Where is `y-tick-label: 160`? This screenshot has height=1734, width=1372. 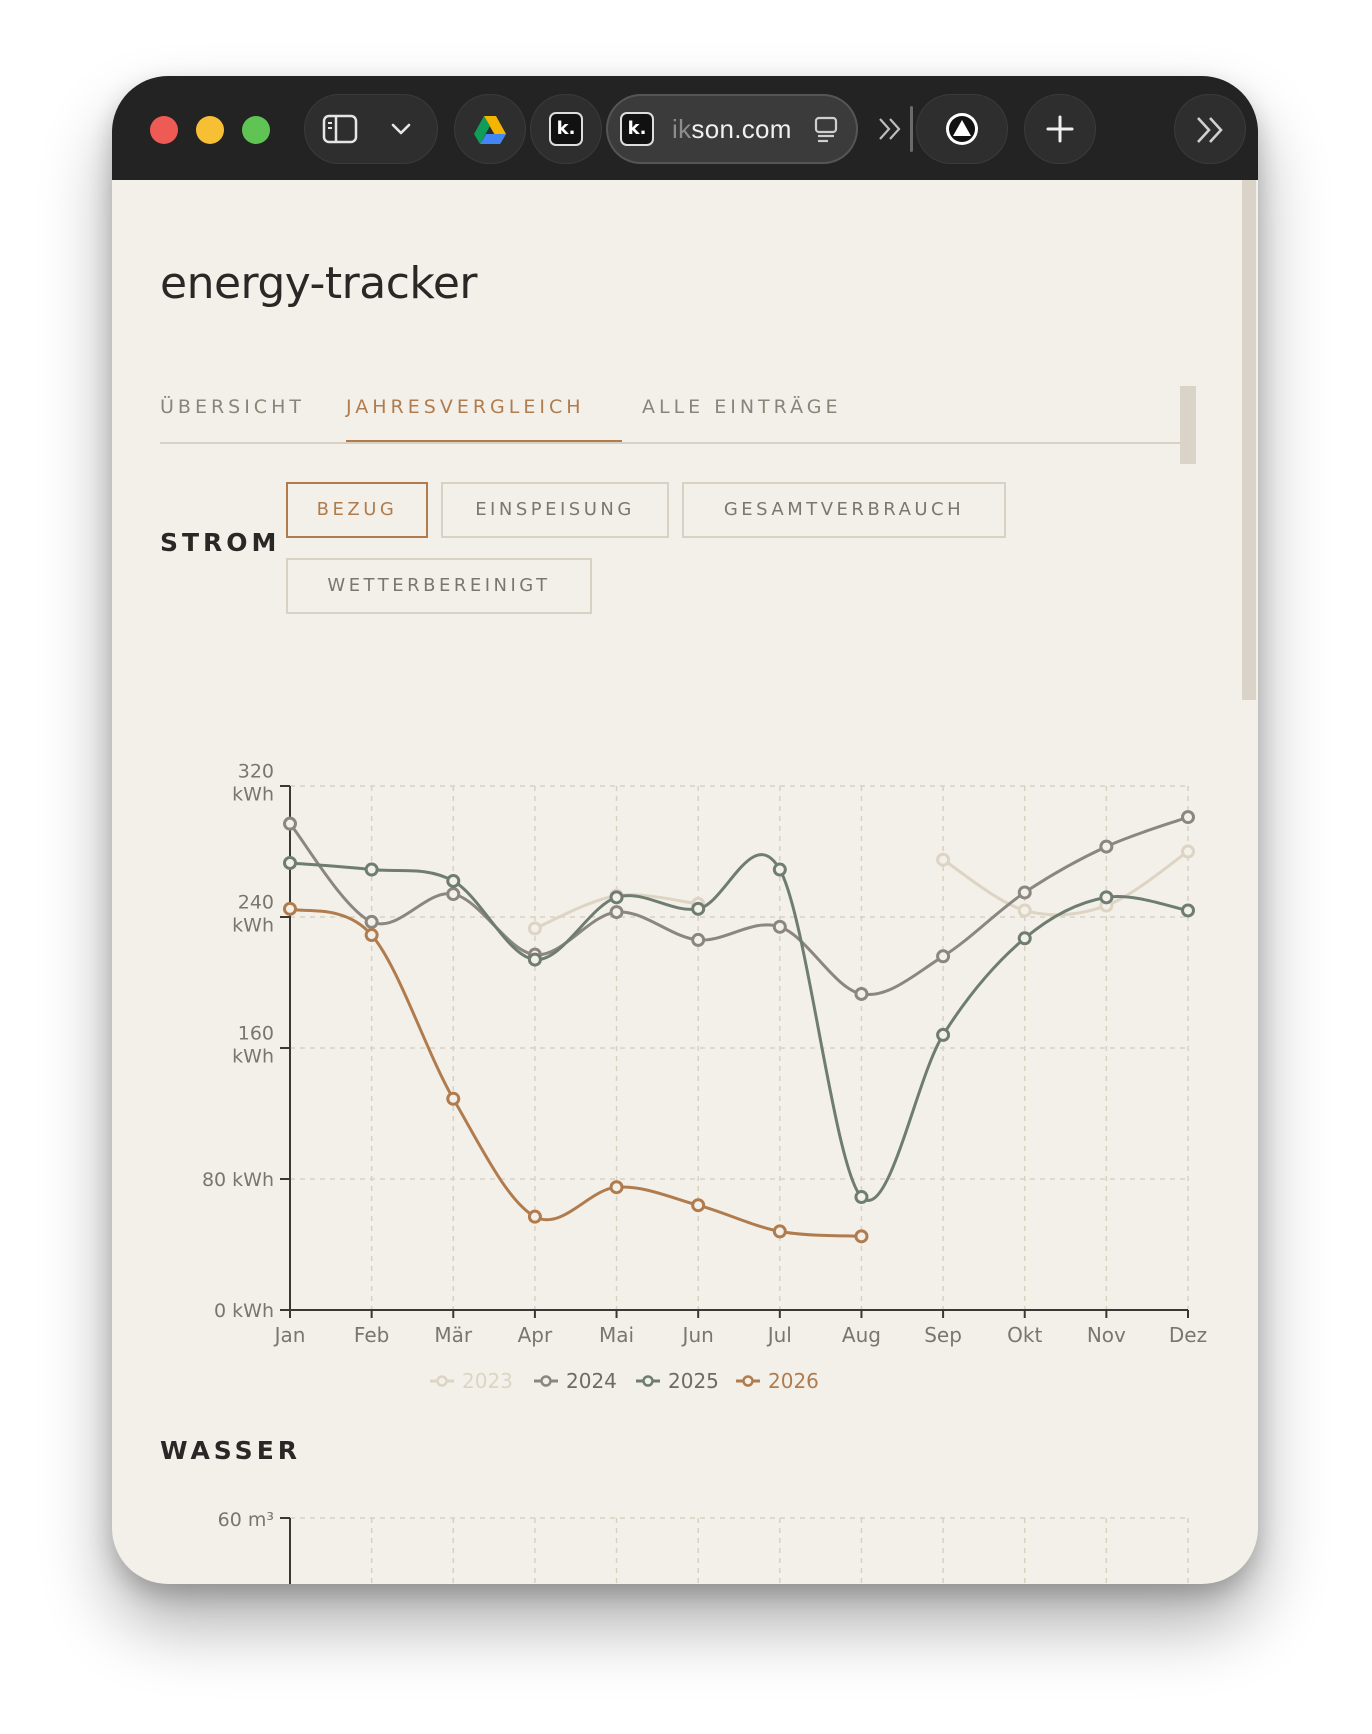
y-tick-label: 160 is located at coordinates (256, 1034).